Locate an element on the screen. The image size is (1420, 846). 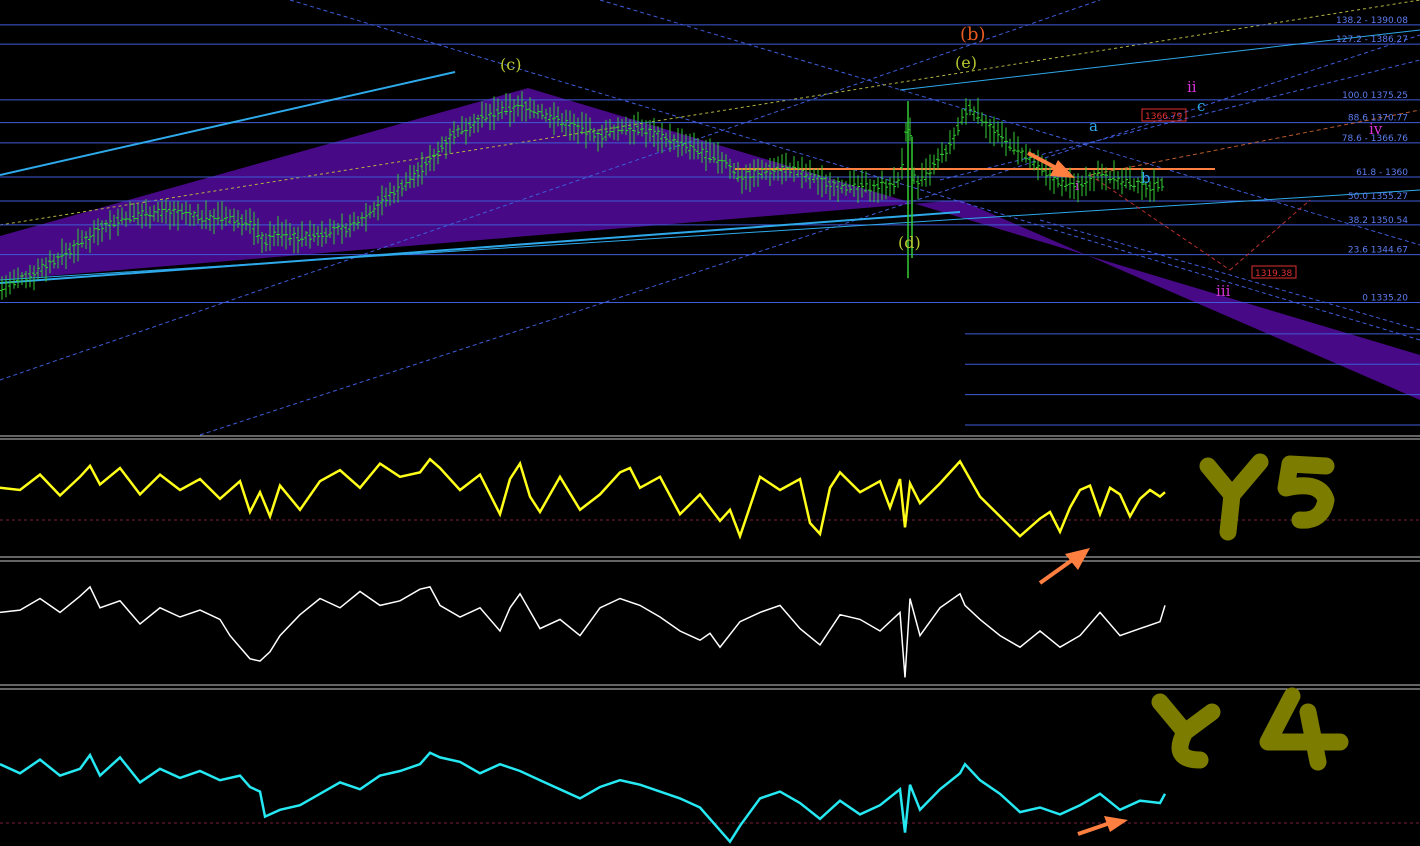
wave-label-d-major: (d) is located at coordinates (909, 242).